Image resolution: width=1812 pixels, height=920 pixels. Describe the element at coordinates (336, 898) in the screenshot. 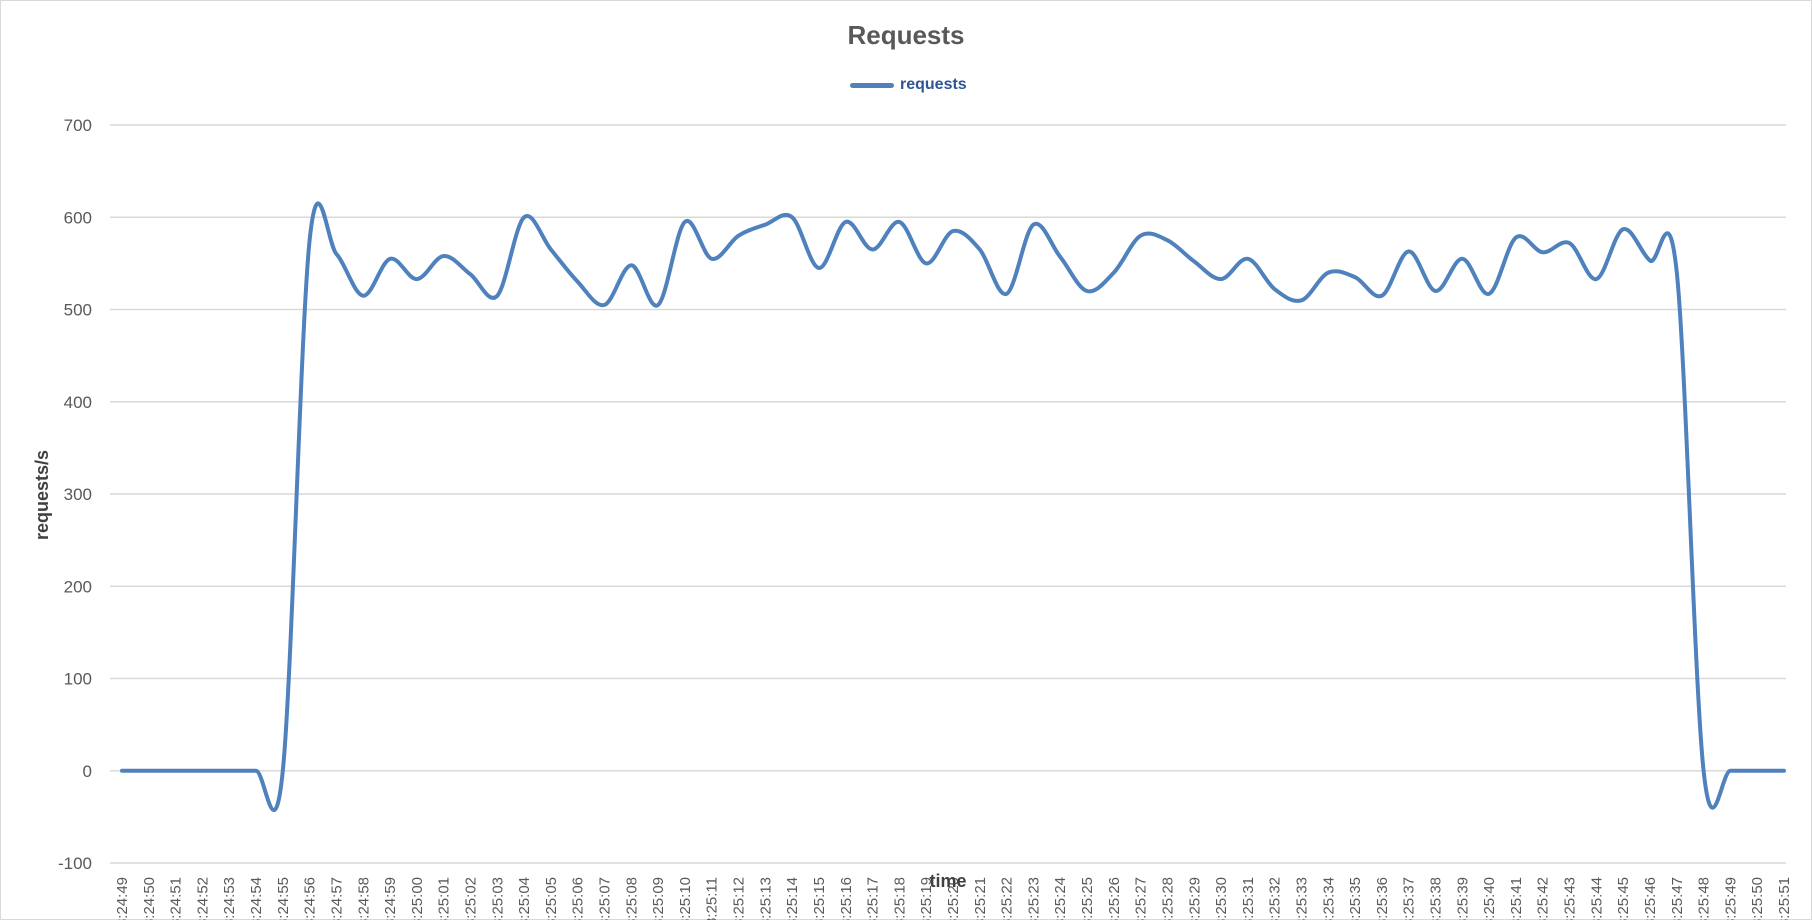

I see `x-tick-label: 08:24:57` at that location.